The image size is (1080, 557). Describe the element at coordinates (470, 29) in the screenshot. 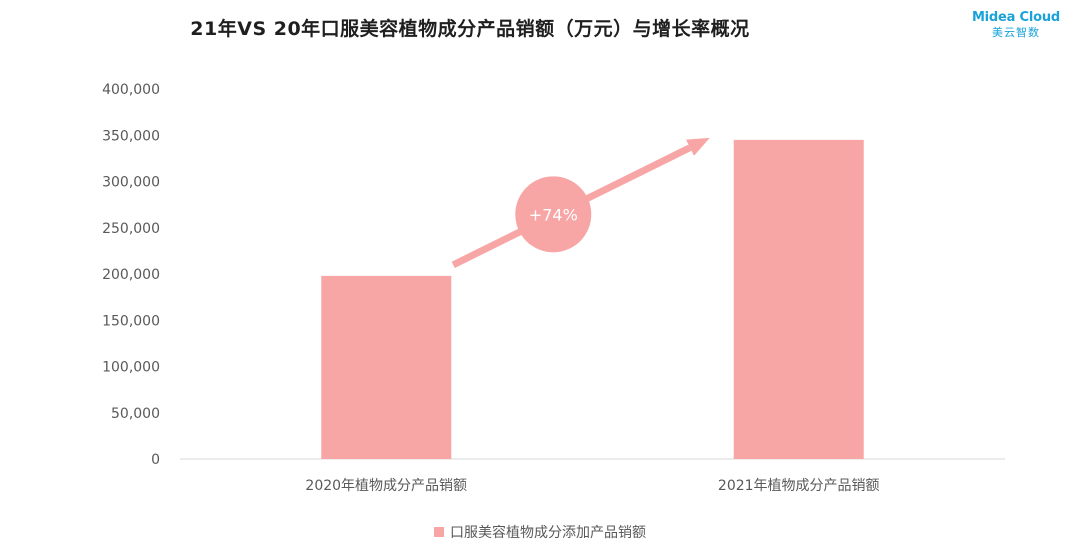

I see `chart-title: 21年VS 20年口服美容植物成分产品销额（万元）与增长率概况` at that location.